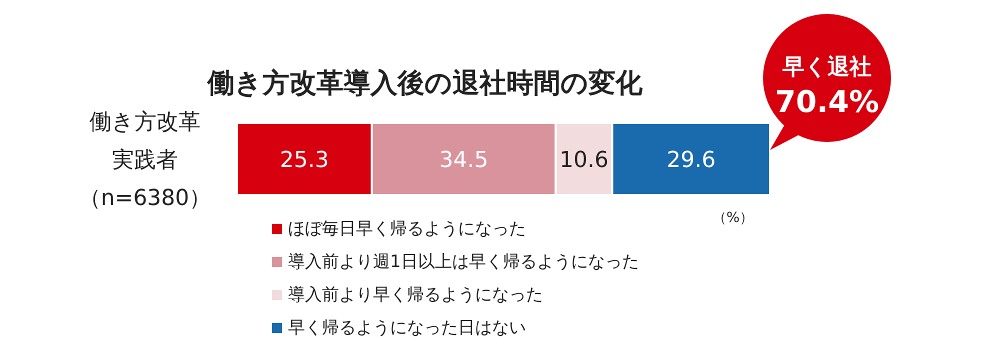 Image resolution: width=1000 pixels, height=348 pixels. I want to click on legend-label: 導入前より週1日以上は早く帰るようになった, so click(463, 262).